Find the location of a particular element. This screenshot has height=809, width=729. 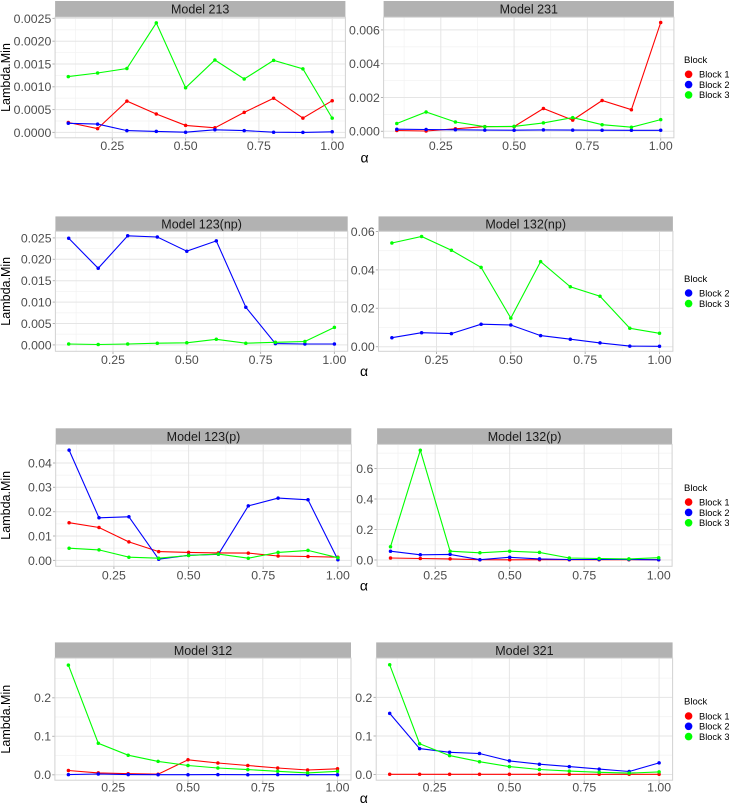

svg-text: 0.0025 is located at coordinates (33, 19).